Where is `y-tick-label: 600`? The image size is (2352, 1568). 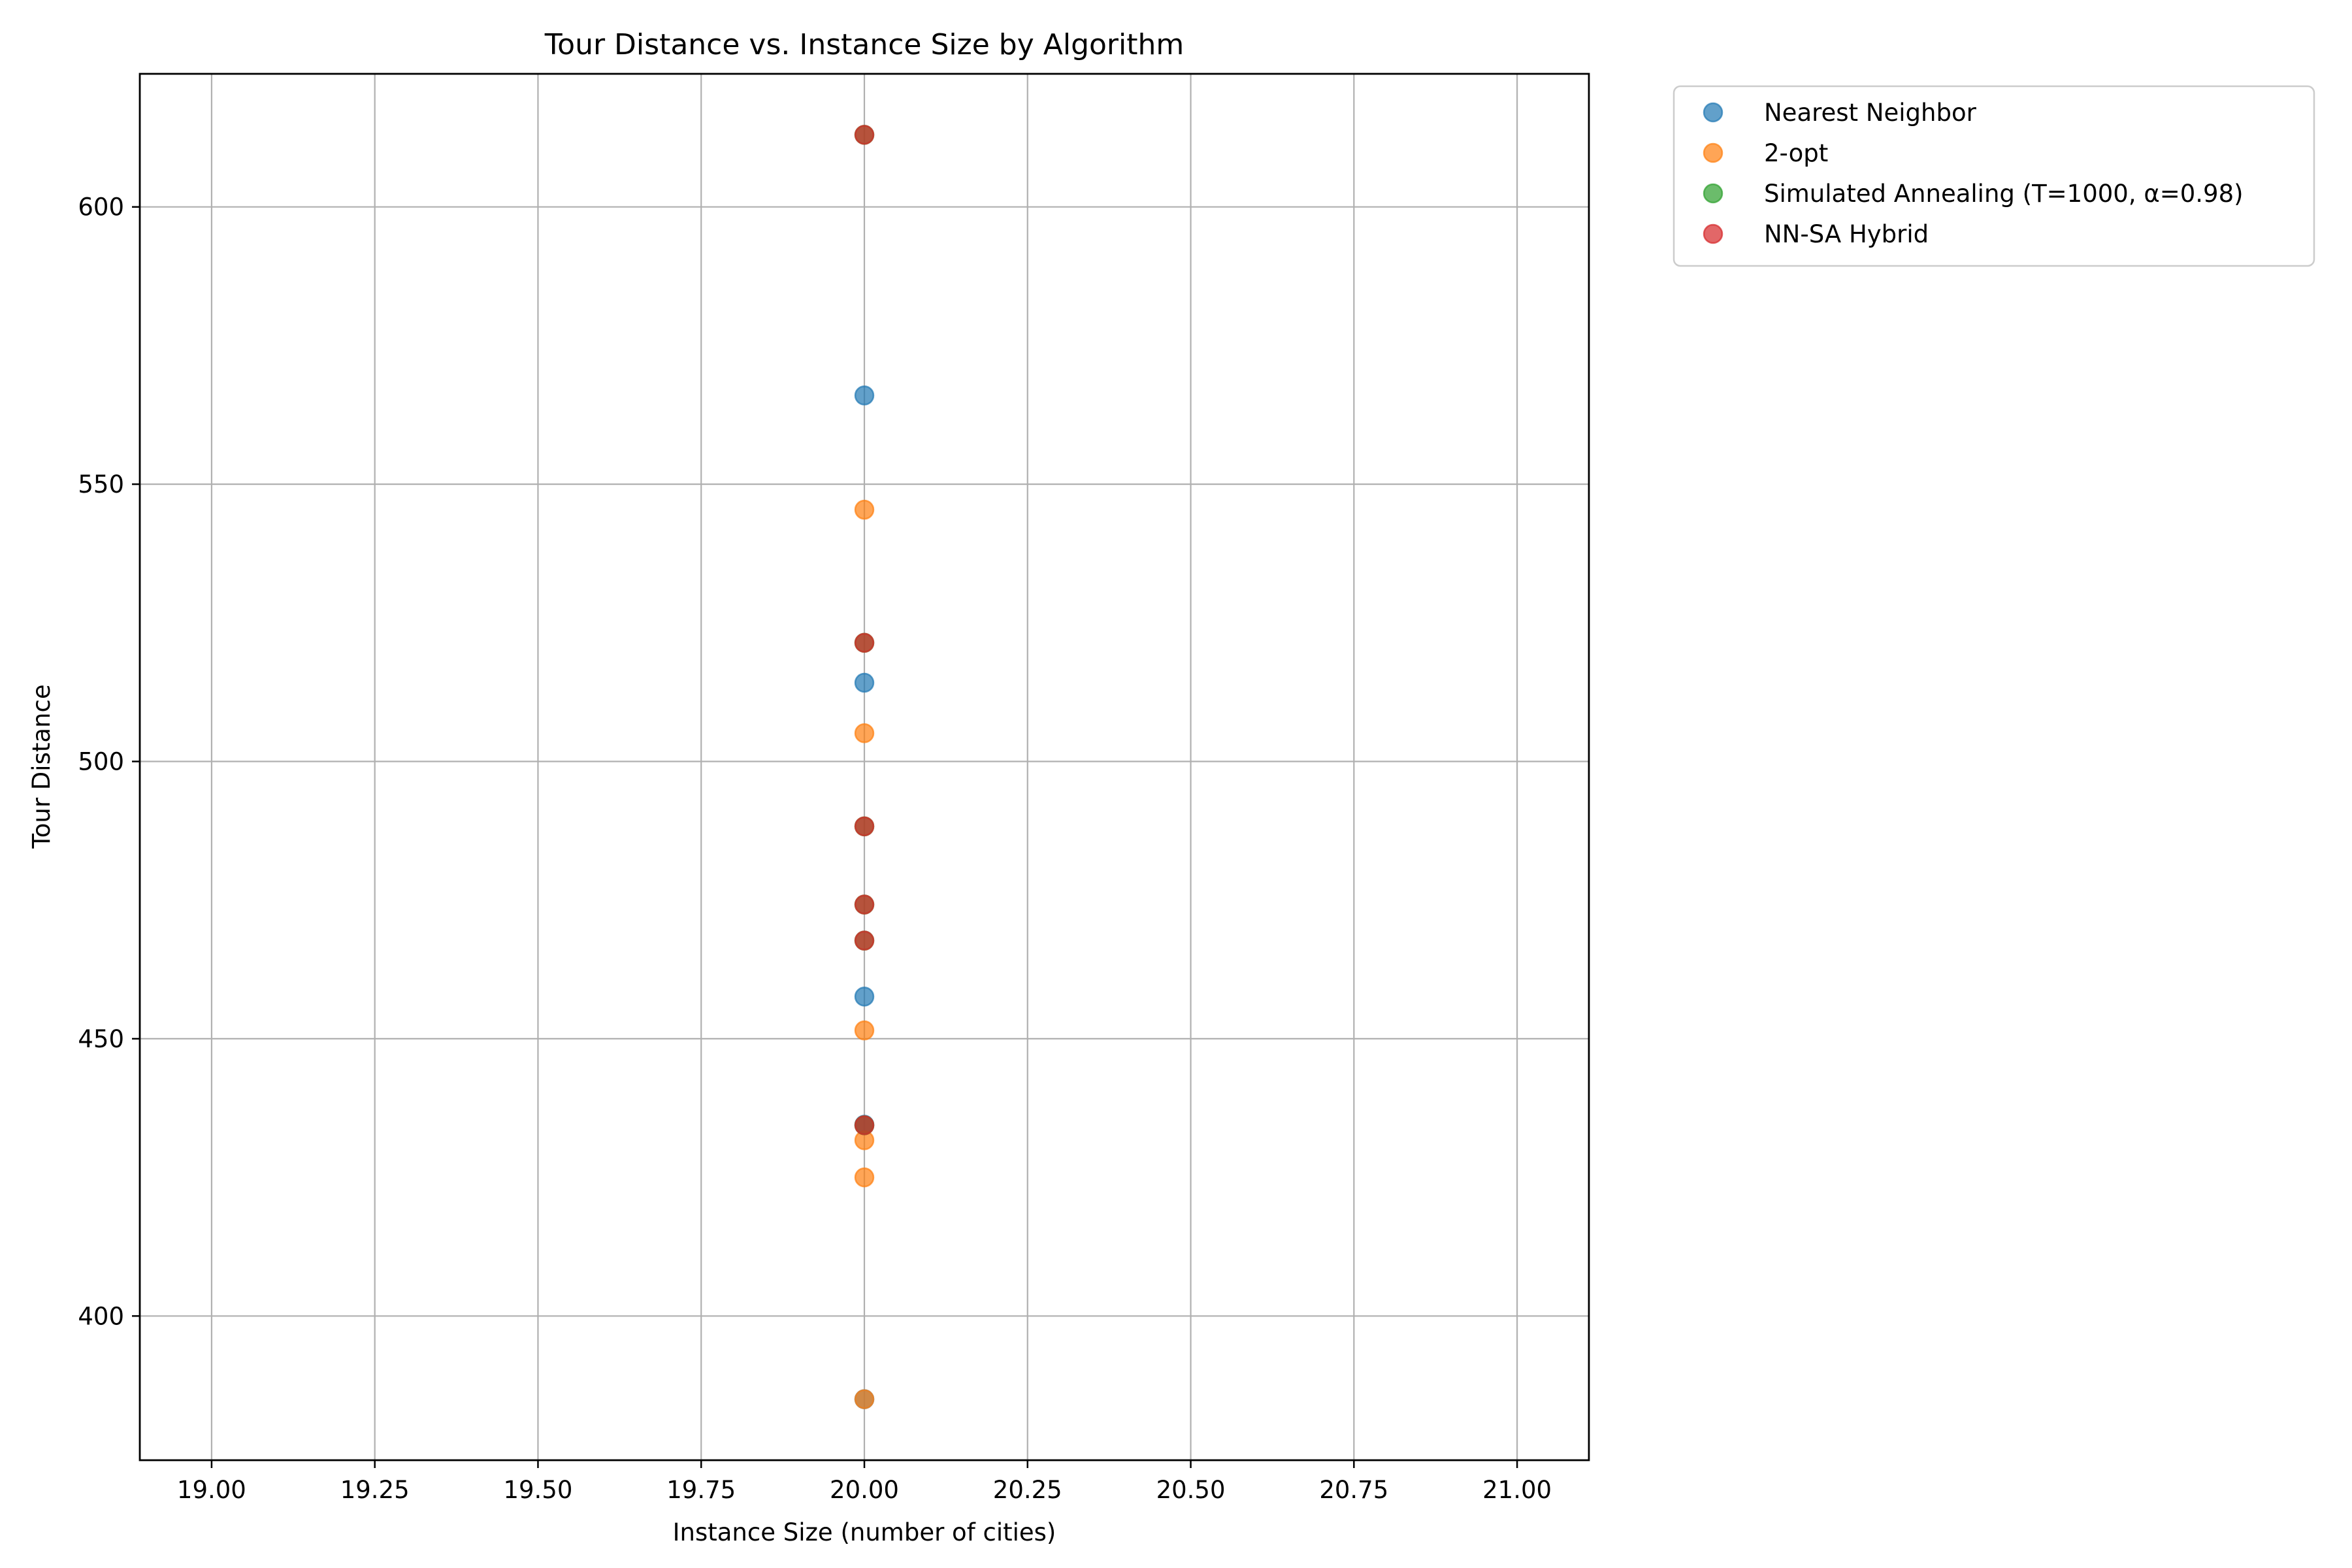 y-tick-label: 600 is located at coordinates (101, 207).